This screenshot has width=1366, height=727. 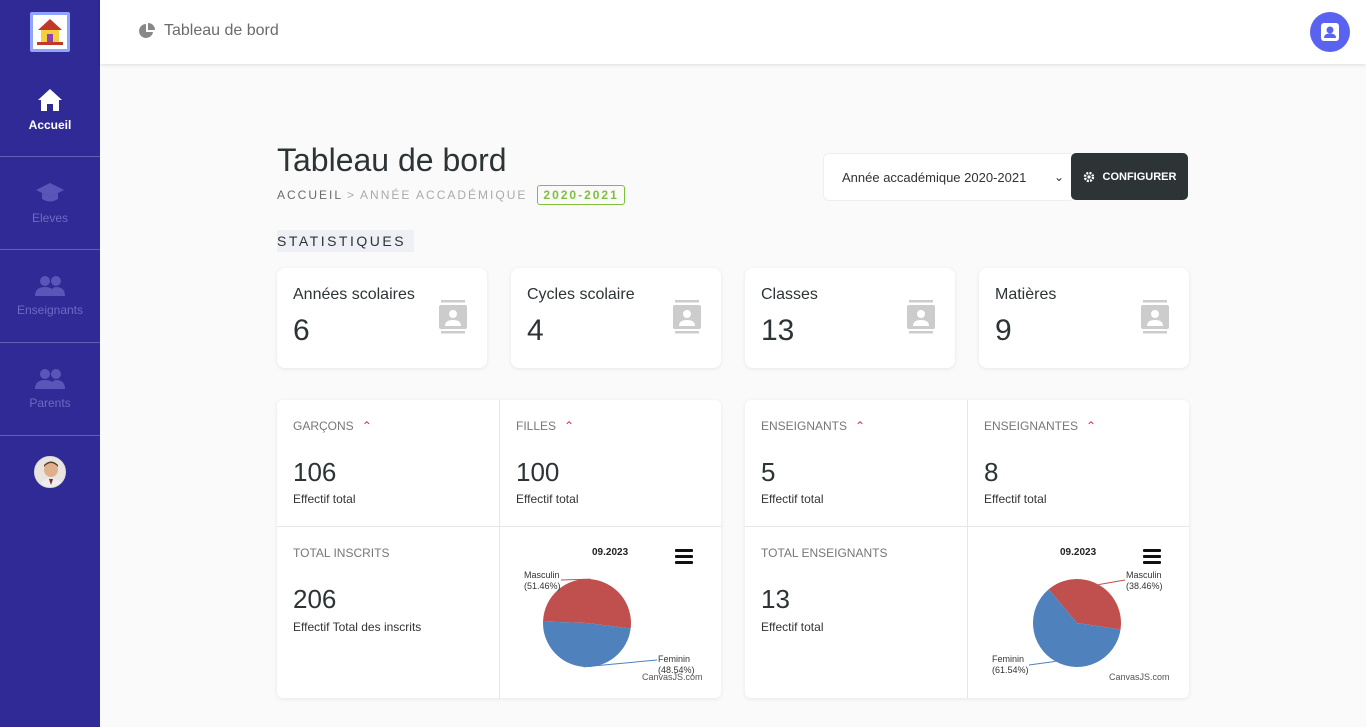 I want to click on pie-label-feminin: Feminin (61.54%), so click(x=1010, y=664).